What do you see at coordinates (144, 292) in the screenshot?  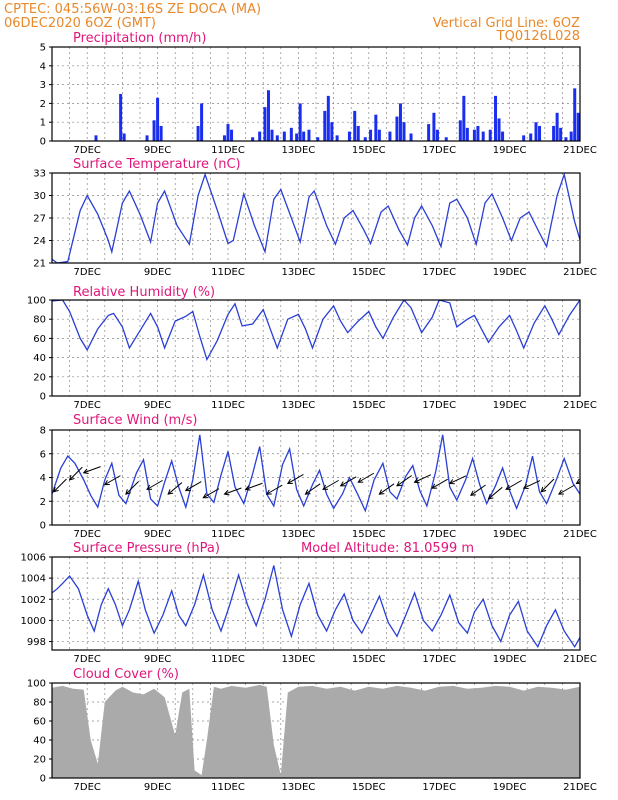 I see `humidity-title: Relative Humidity (%)` at bounding box center [144, 292].